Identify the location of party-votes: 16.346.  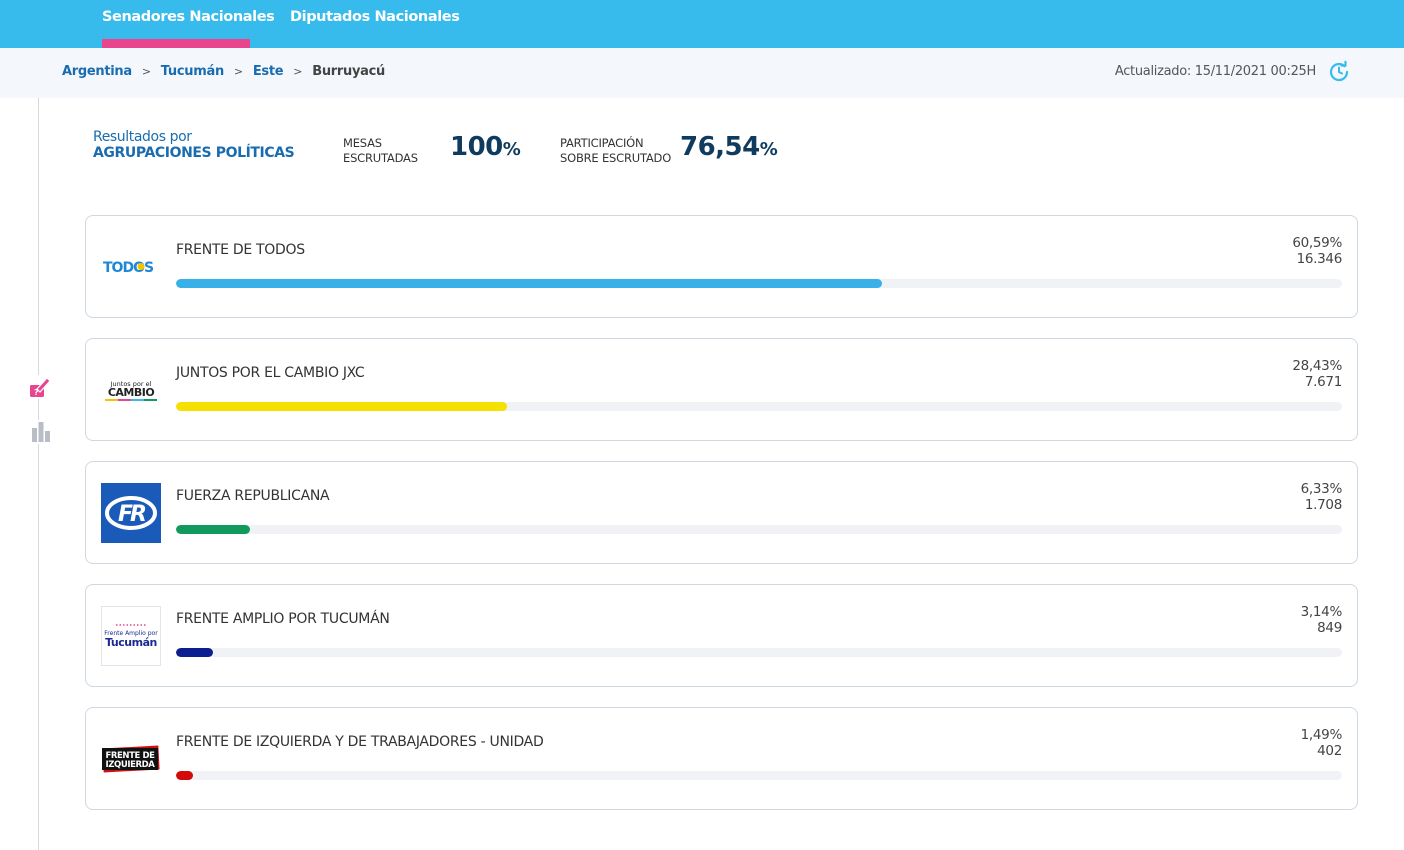
(1319, 259).